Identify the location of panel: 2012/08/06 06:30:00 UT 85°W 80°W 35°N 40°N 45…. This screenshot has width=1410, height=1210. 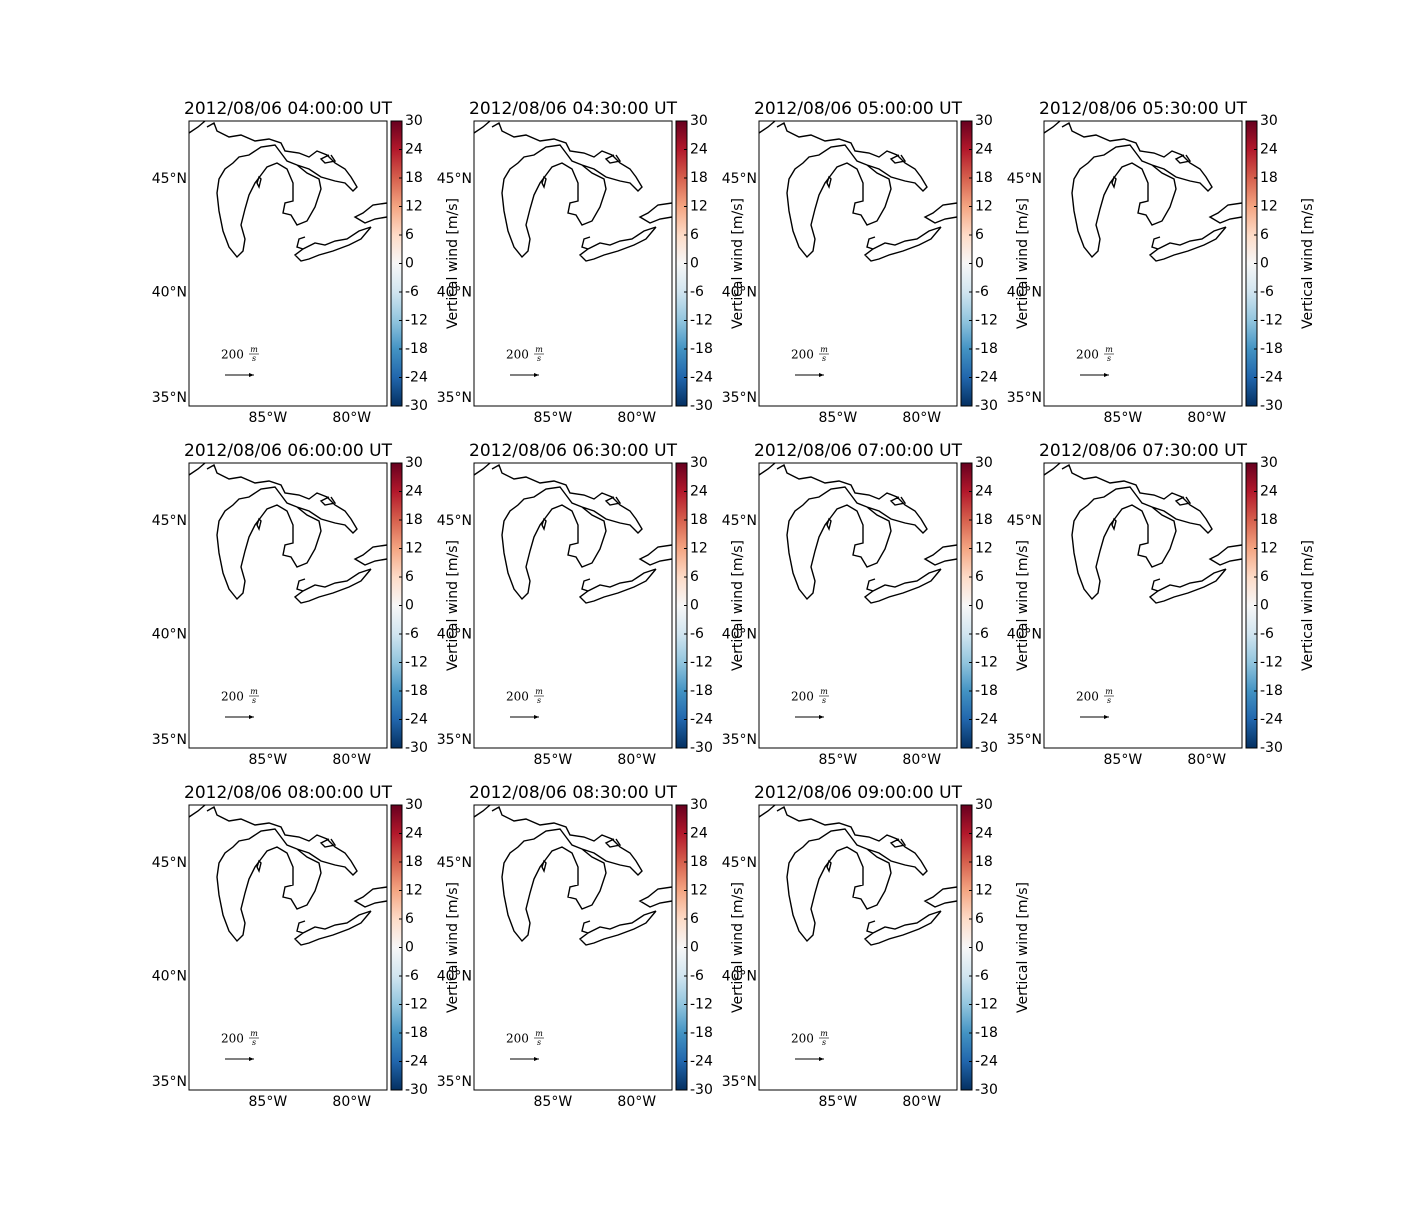
(591, 604).